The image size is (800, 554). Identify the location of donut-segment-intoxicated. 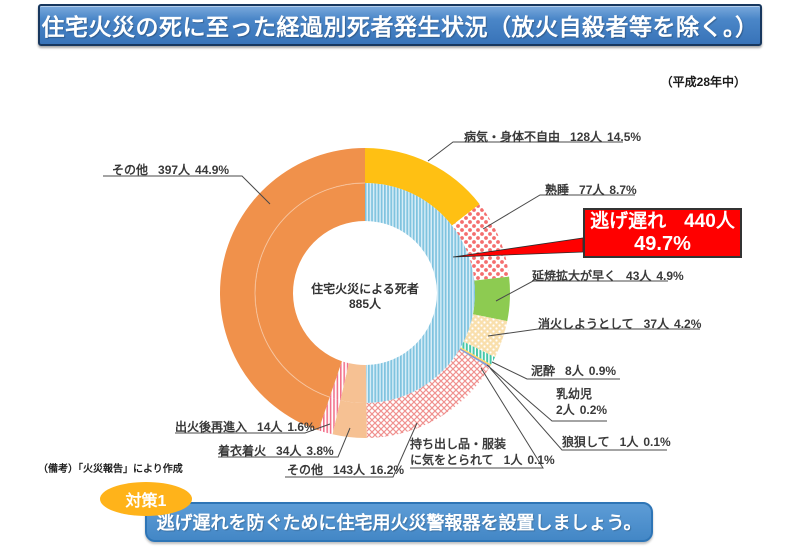
(478, 353).